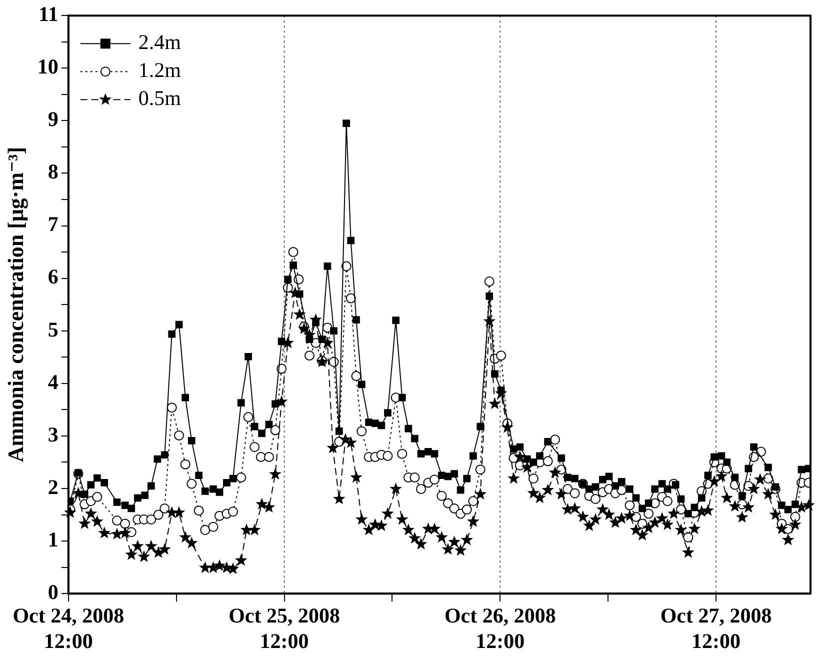  What do you see at coordinates (716, 628) in the screenshot?
I see `x-tick-label: Oct 27, 2008 12:00` at bounding box center [716, 628].